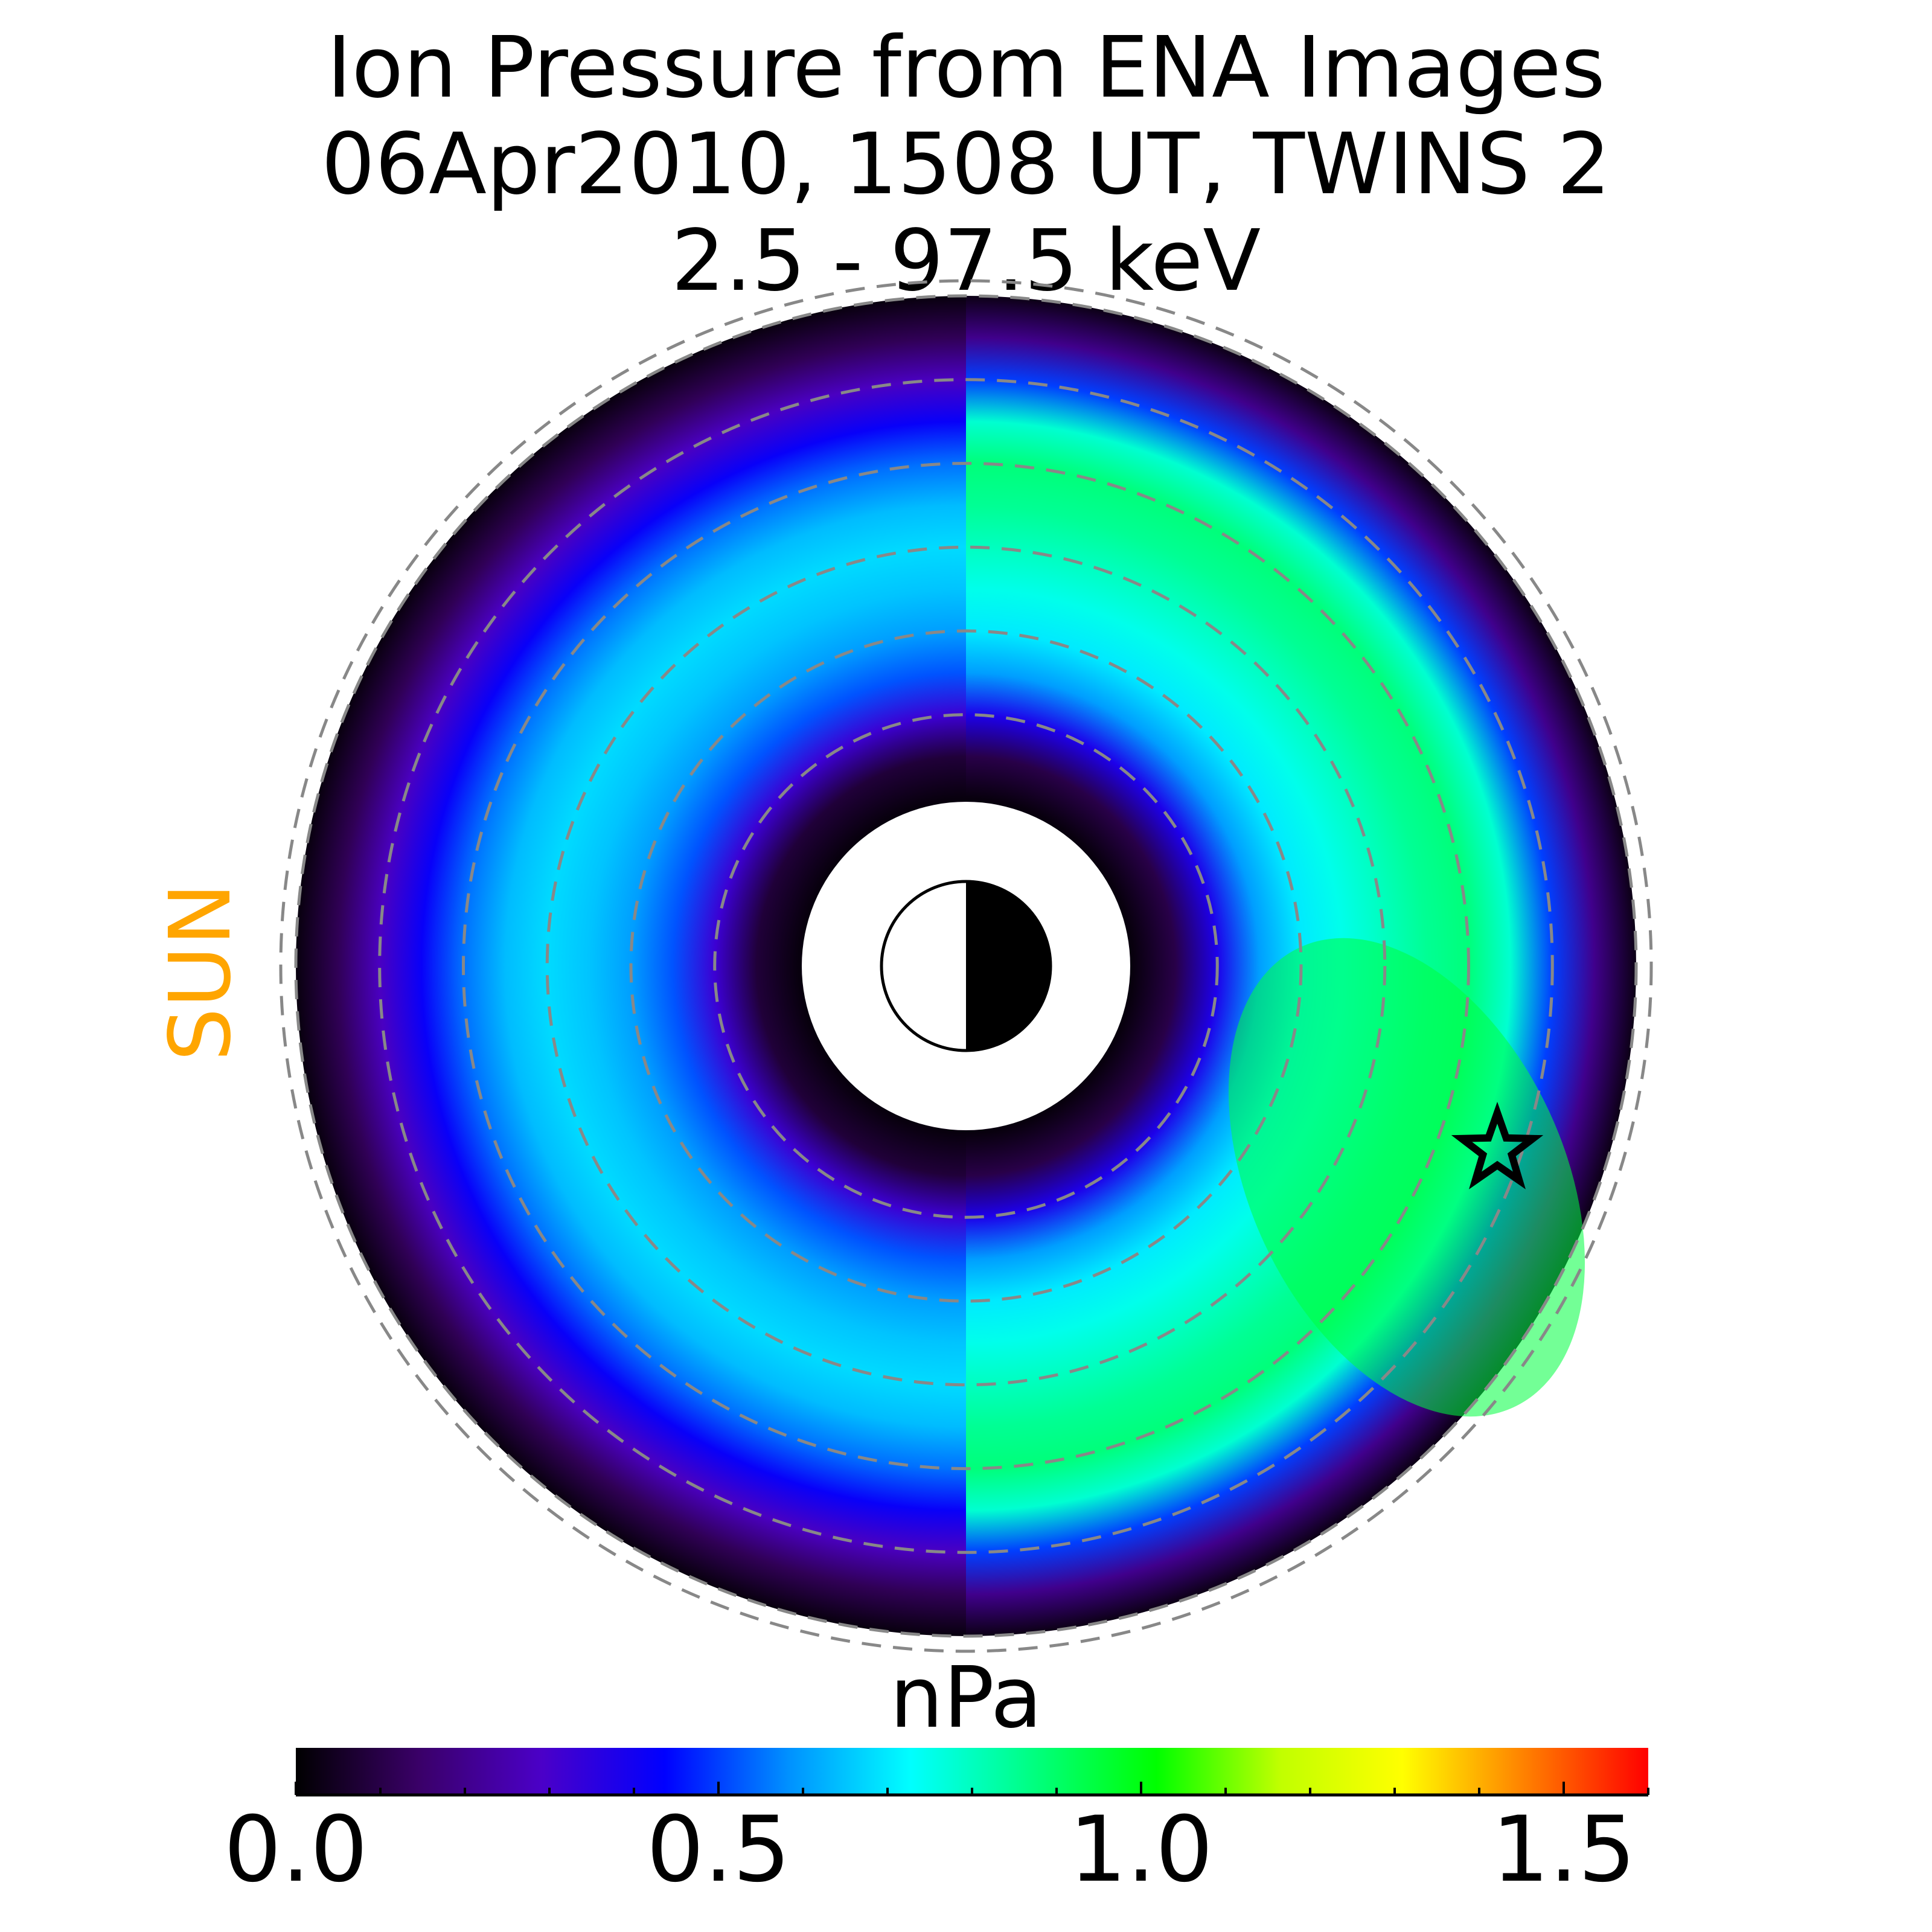 The width and height of the screenshot is (1932, 1932). What do you see at coordinates (937, 1842) in the screenshot?
I see `colorbar-ticks: 0.0 0.5 1.0 1.5` at bounding box center [937, 1842].